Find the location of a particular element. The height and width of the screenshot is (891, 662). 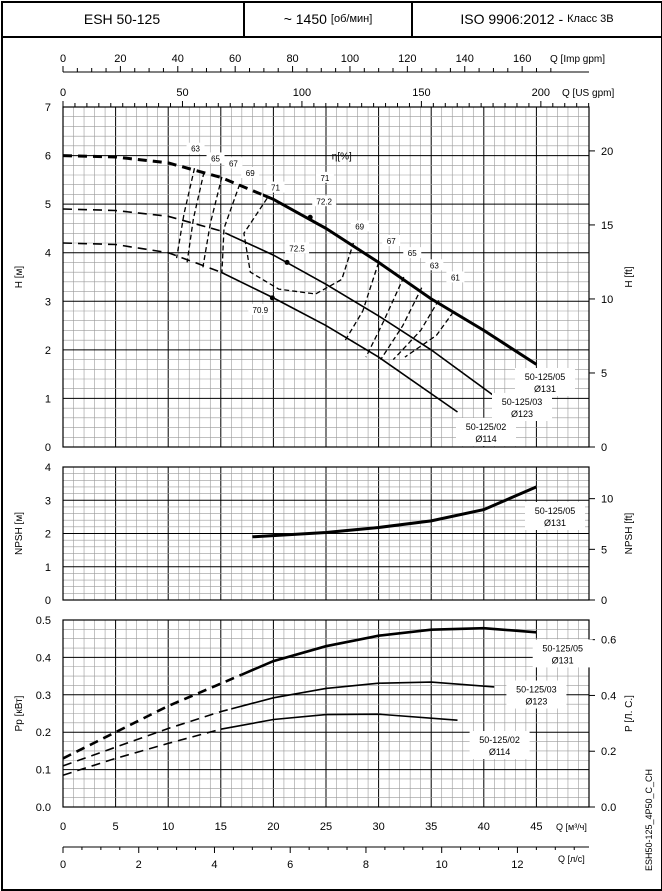

top-axis-tick-label: 80 is located at coordinates (292, 59).